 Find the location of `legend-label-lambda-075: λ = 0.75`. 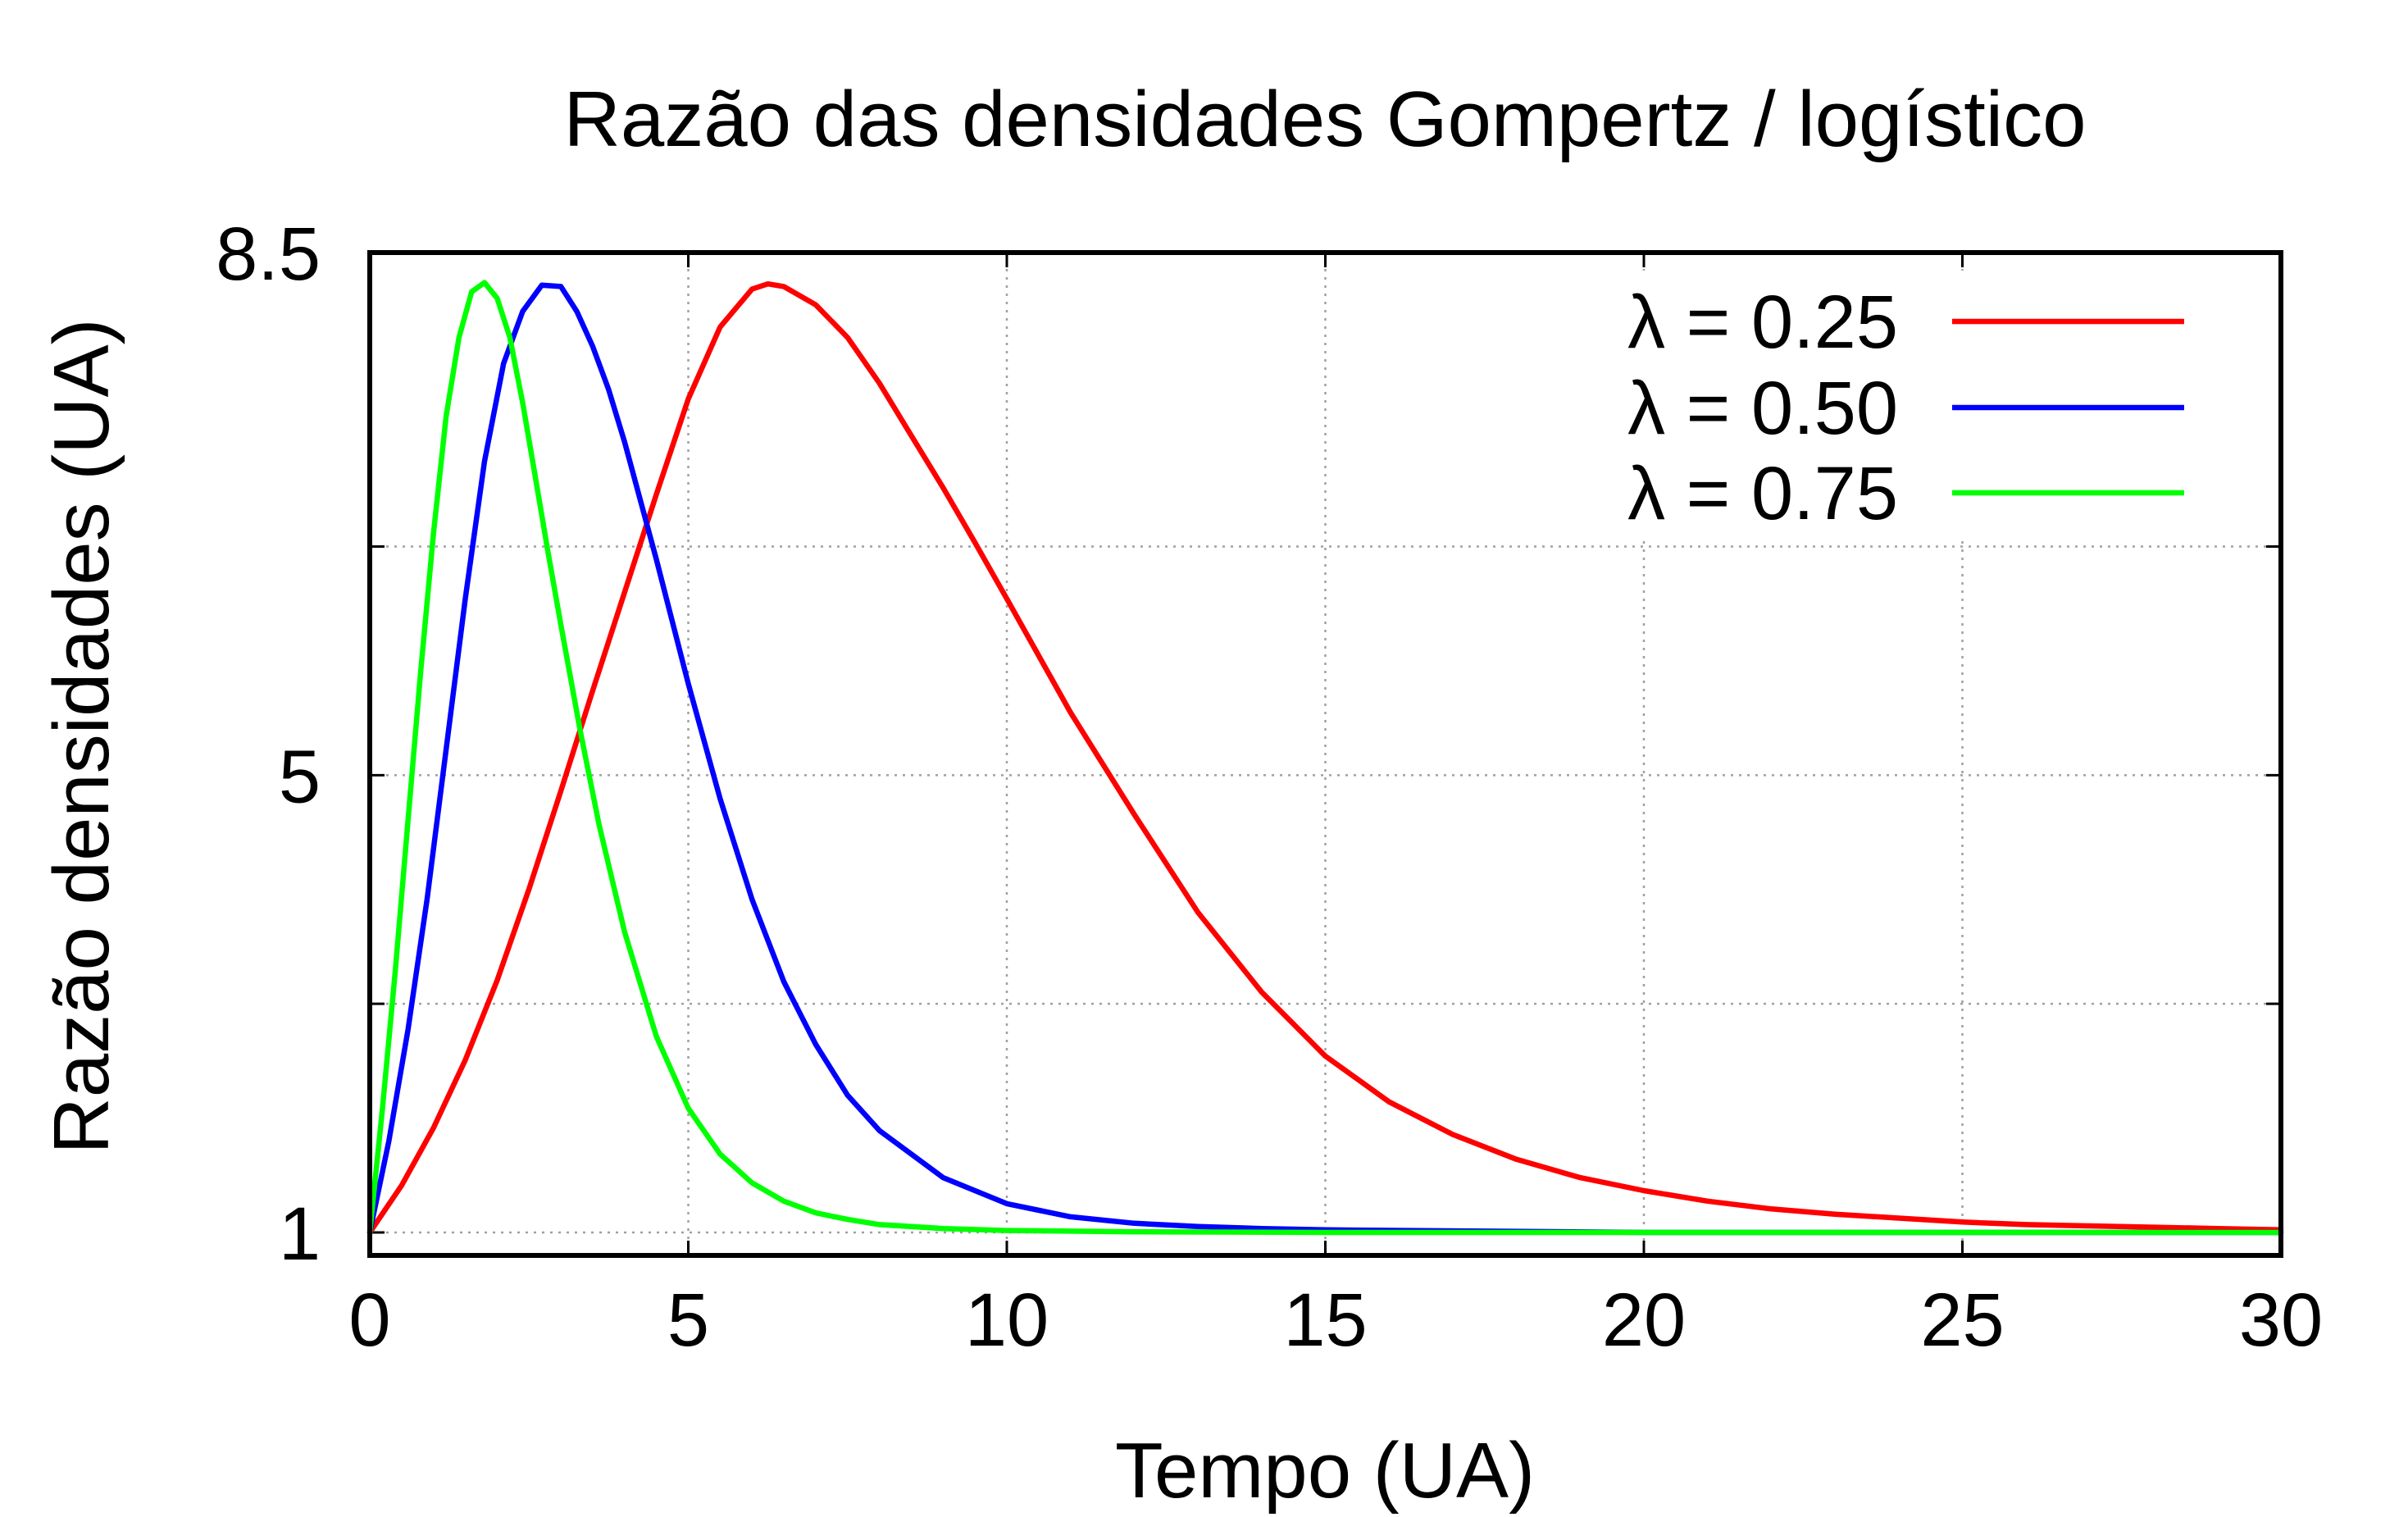

legend-label-lambda-075: λ = 0.75 is located at coordinates (1762, 493).